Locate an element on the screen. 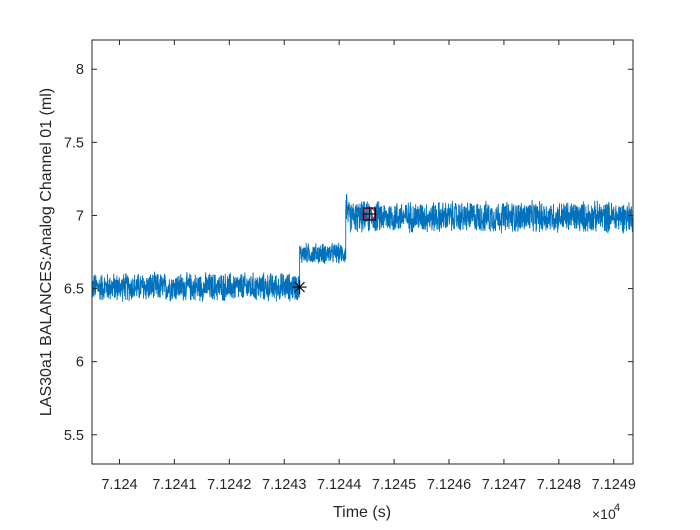 The height and width of the screenshot is (530, 700). x-tick-label: 7.1245 is located at coordinates (394, 485).